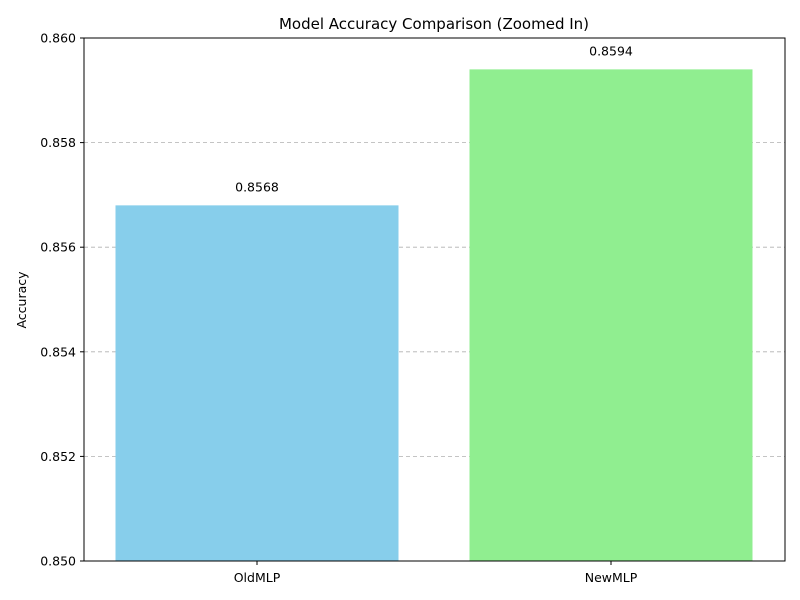 This screenshot has width=800, height=600. What do you see at coordinates (257, 186) in the screenshot?
I see `data-label-oldmlp: 0.8568` at bounding box center [257, 186].